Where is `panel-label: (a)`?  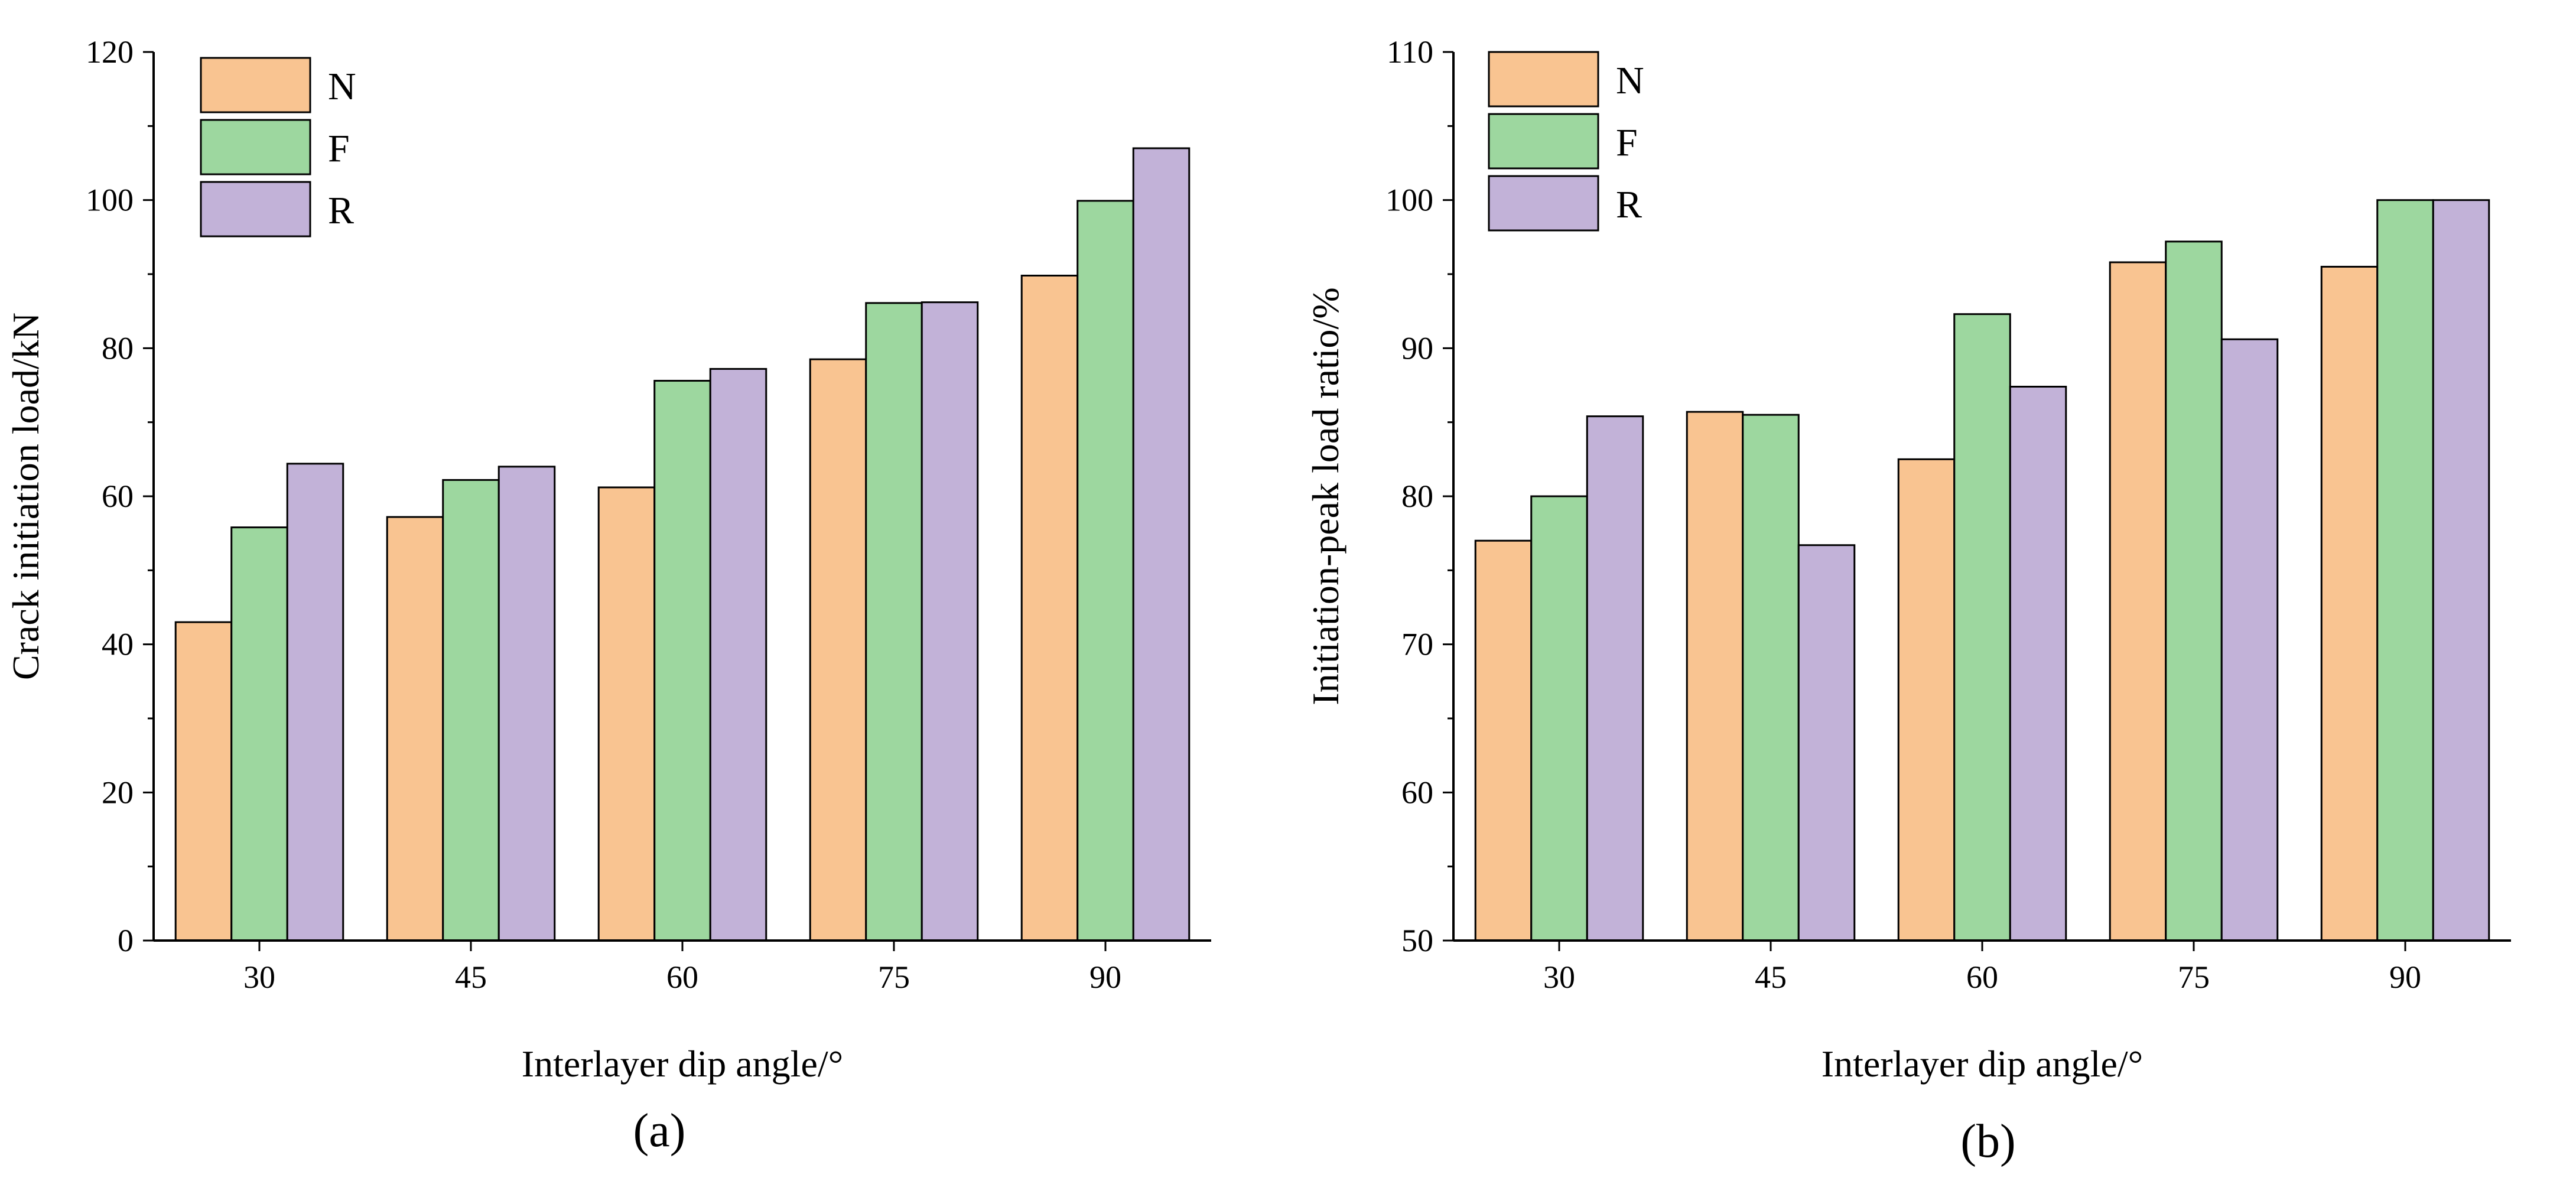 panel-label: (a) is located at coordinates (659, 1131).